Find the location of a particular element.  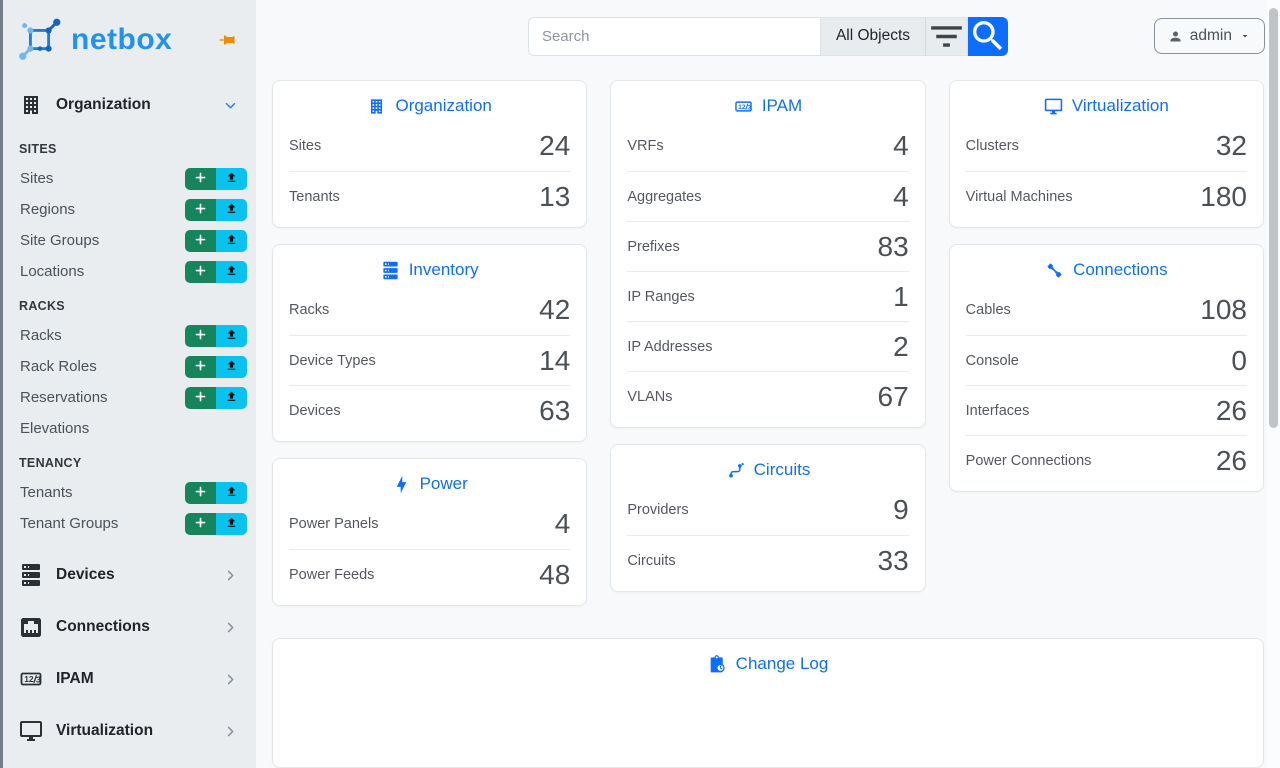

card-inventory-title: Inventory is located at coordinates (429, 265).